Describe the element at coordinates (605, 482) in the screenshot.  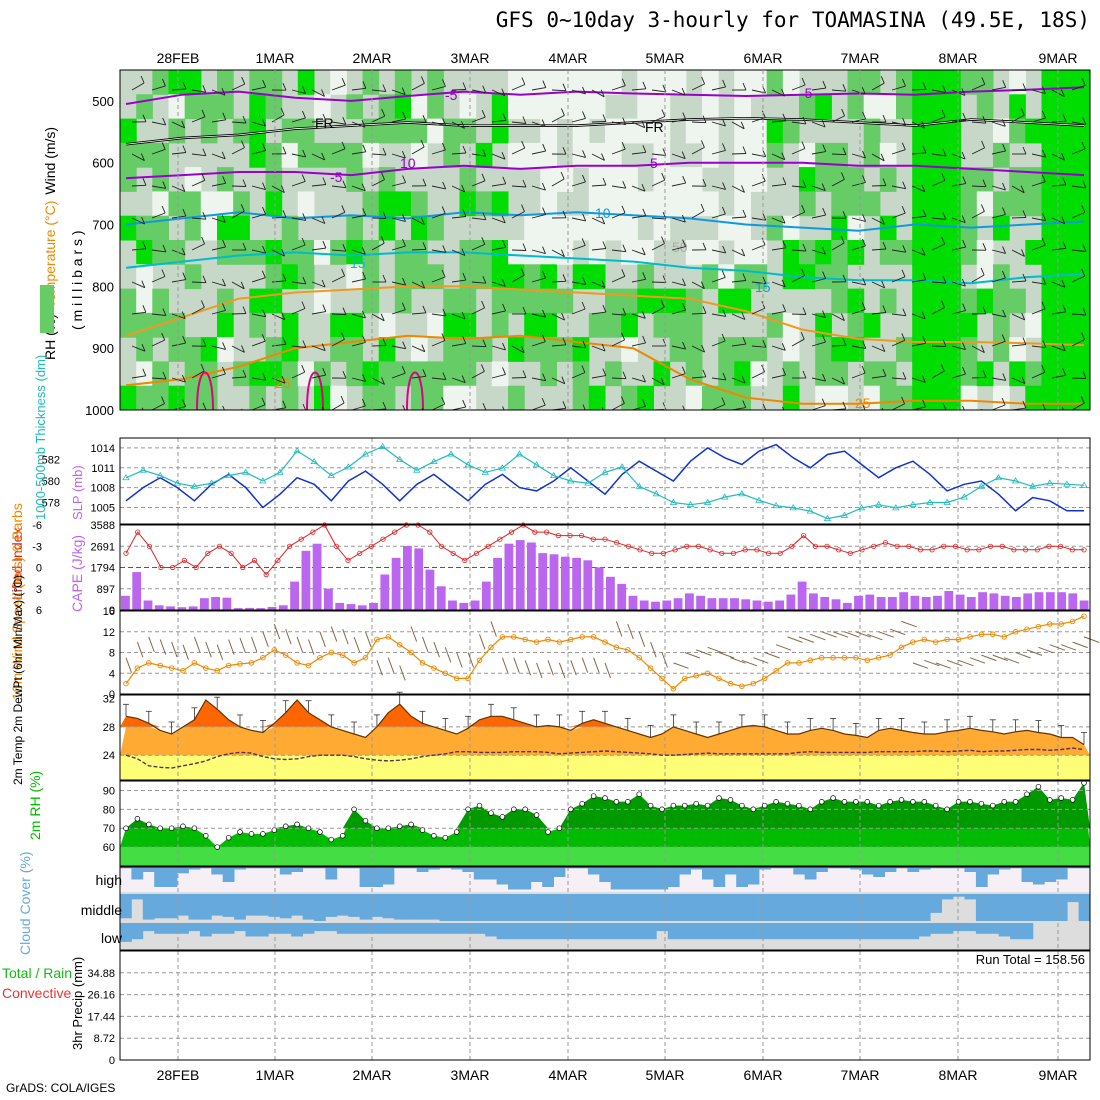
I see `thickness-line` at that location.